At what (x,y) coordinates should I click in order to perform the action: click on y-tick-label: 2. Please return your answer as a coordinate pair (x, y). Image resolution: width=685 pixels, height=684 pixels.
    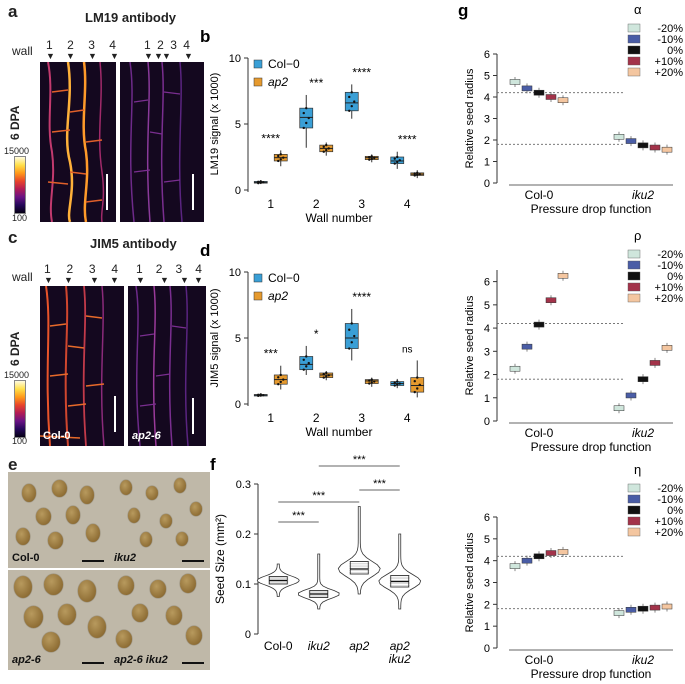
    Looking at the image, I should click on (487, 141).